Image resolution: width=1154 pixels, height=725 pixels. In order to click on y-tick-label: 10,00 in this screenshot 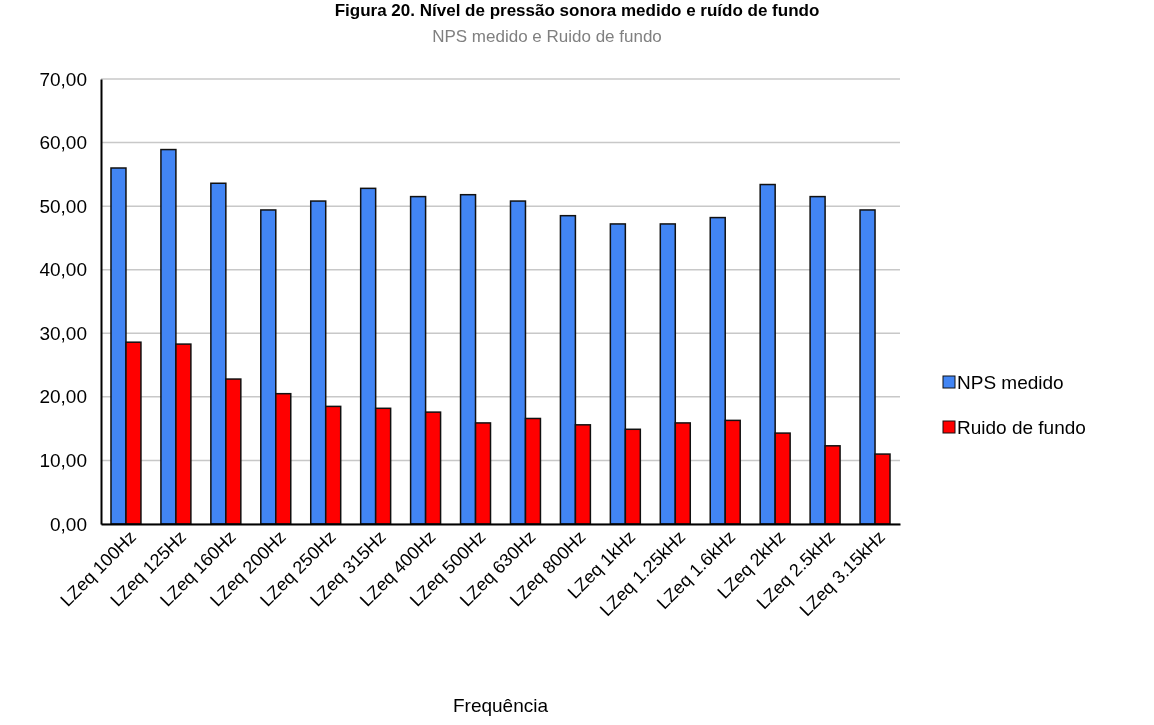, I will do `click(63, 461)`.